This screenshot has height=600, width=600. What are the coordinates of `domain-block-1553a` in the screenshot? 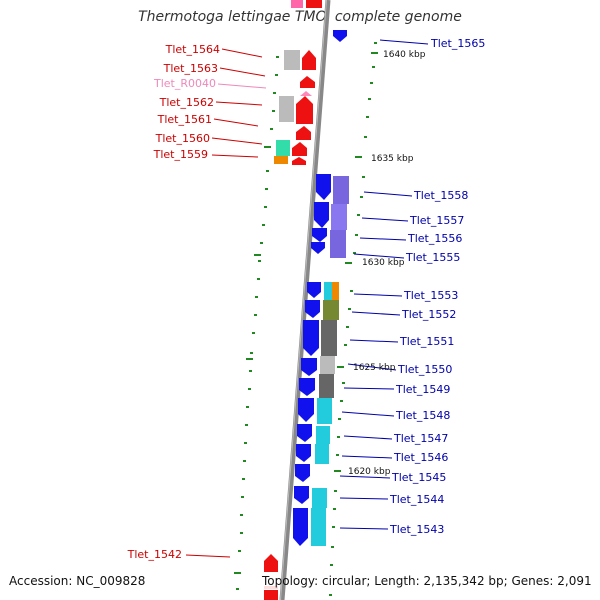 It's located at (328, 291).